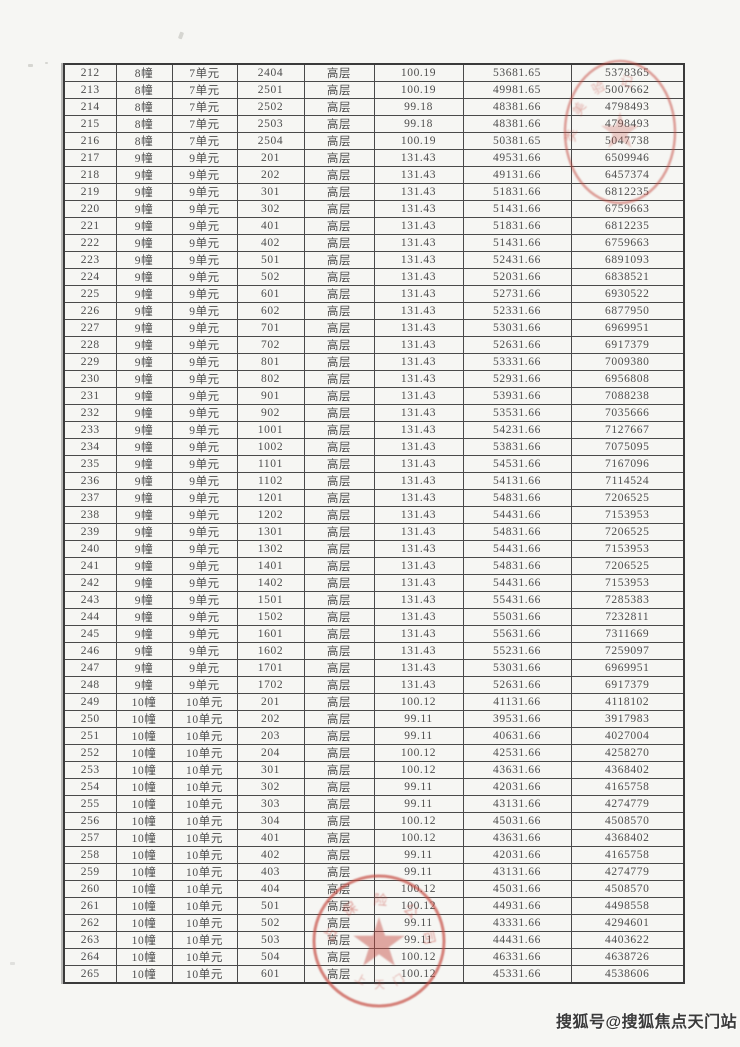 The width and height of the screenshot is (740, 1047). I want to click on table-cell: 1602, so click(270, 651).